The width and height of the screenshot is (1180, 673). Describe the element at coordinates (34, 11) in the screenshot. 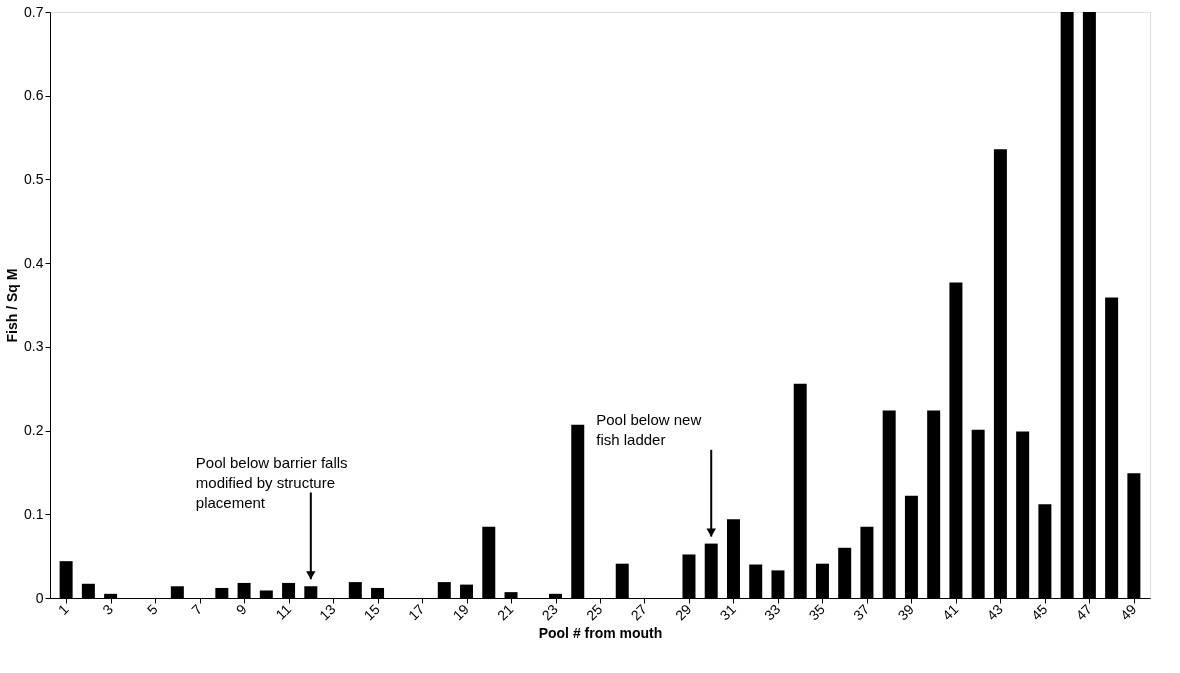

I see `y-tick-label: 0.7` at that location.